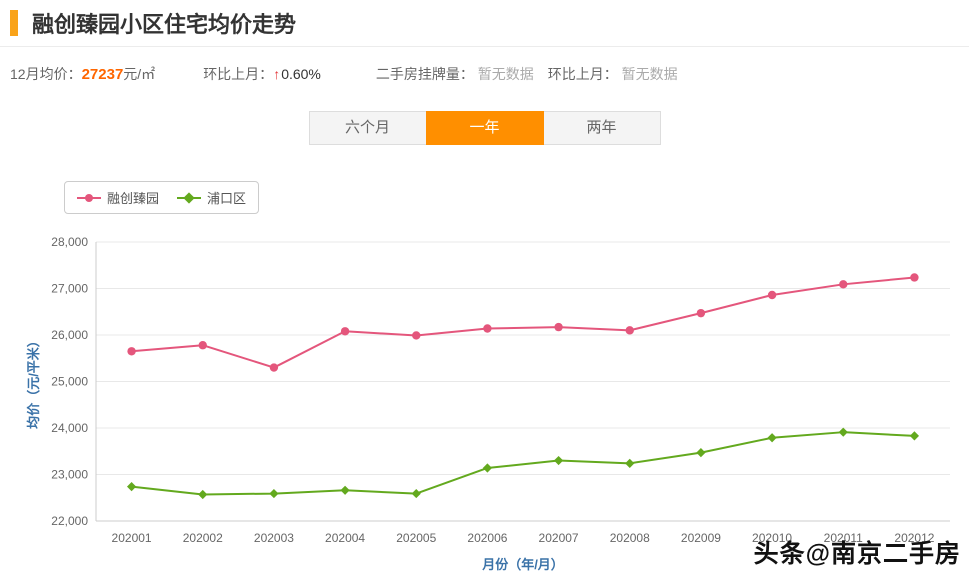 The image size is (969, 572). Describe the element at coordinates (164, 24) in the screenshot. I see `page-title: 融创臻园小区住宅均价走势` at that location.